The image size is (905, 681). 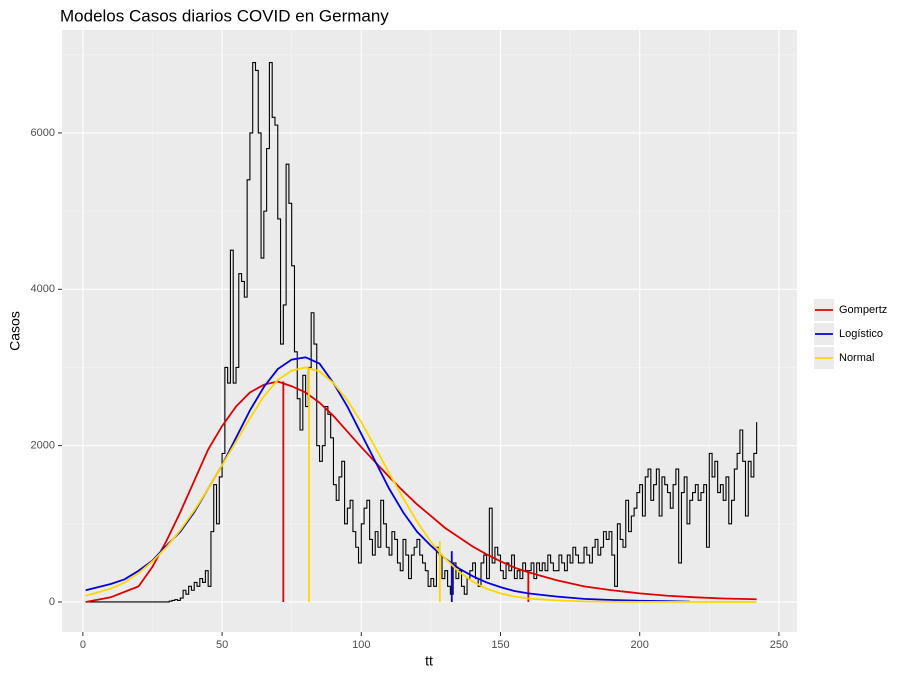 I want to click on x-tick-label: 100, so click(x=361, y=645).